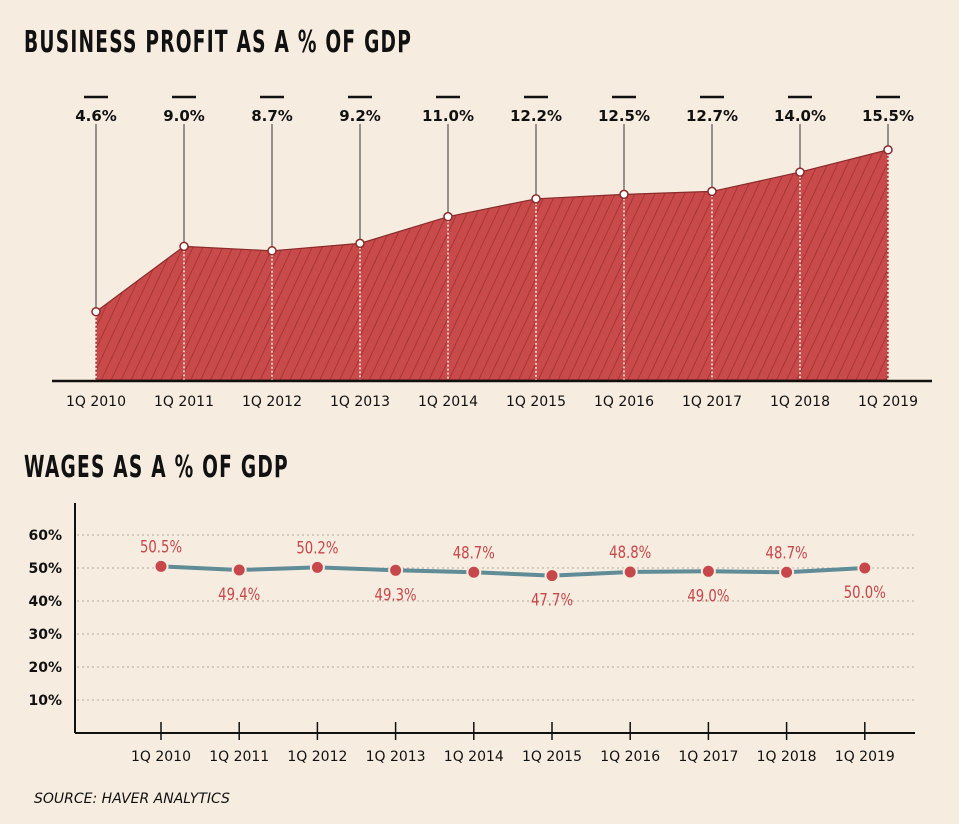 This screenshot has height=824, width=959. I want to click on data-label: 49.4%, so click(239, 594).